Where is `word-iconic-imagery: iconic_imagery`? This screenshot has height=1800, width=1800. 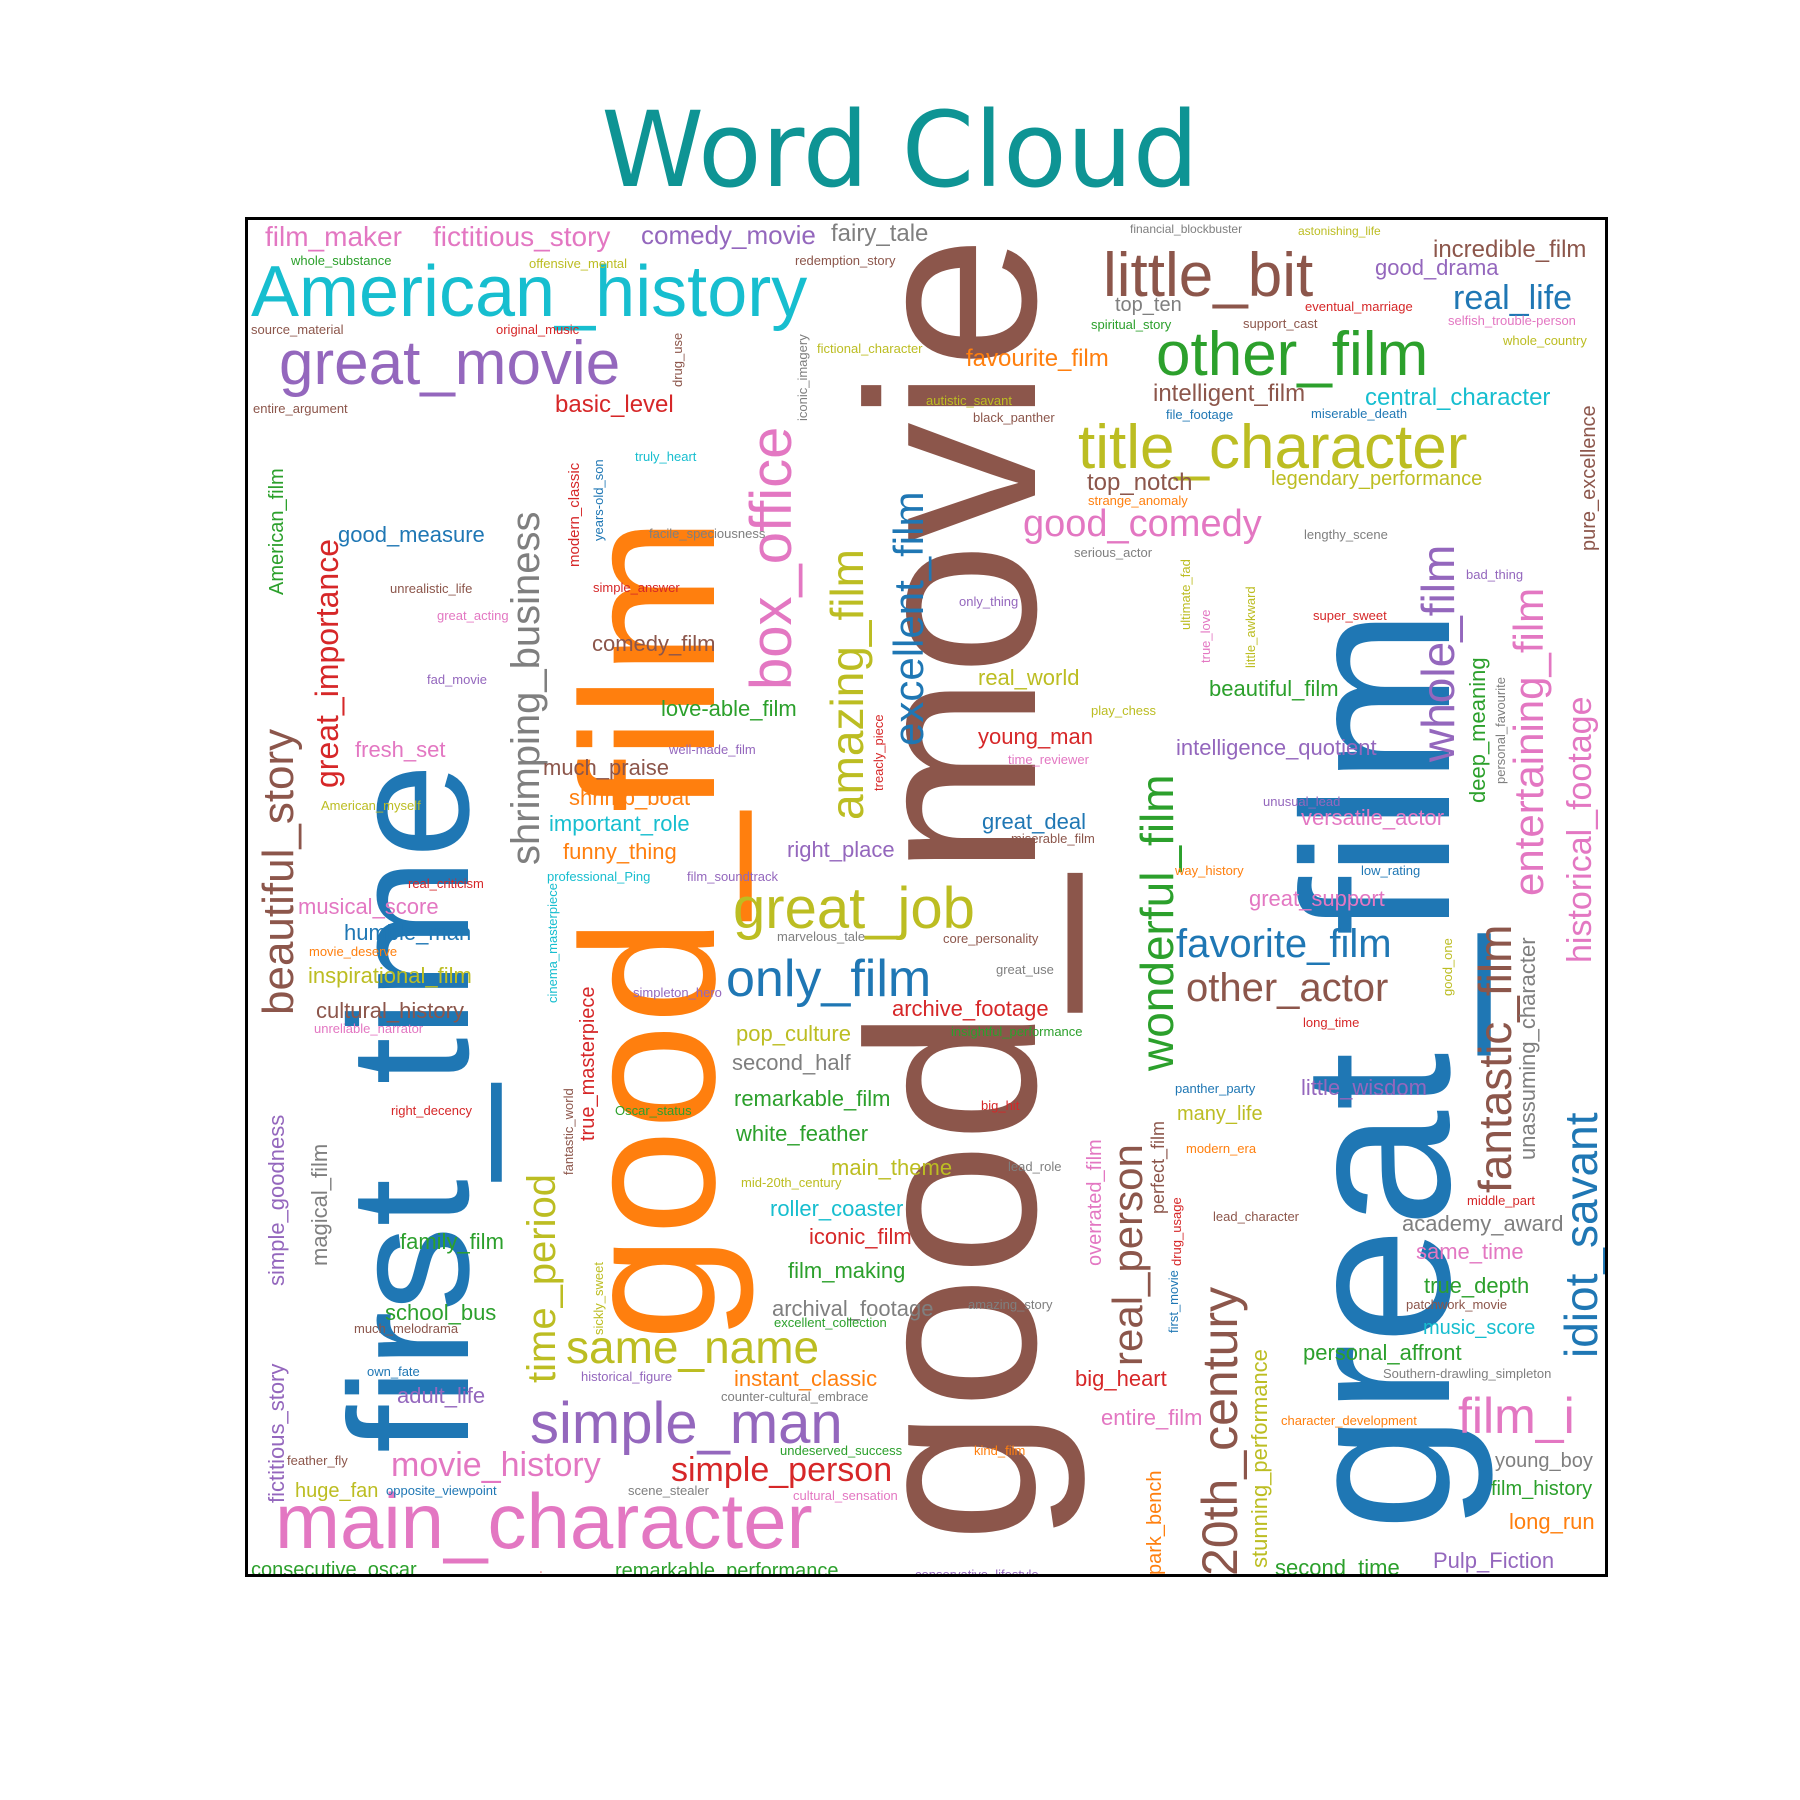 word-iconic-imagery: iconic_imagery is located at coordinates (802, 377).